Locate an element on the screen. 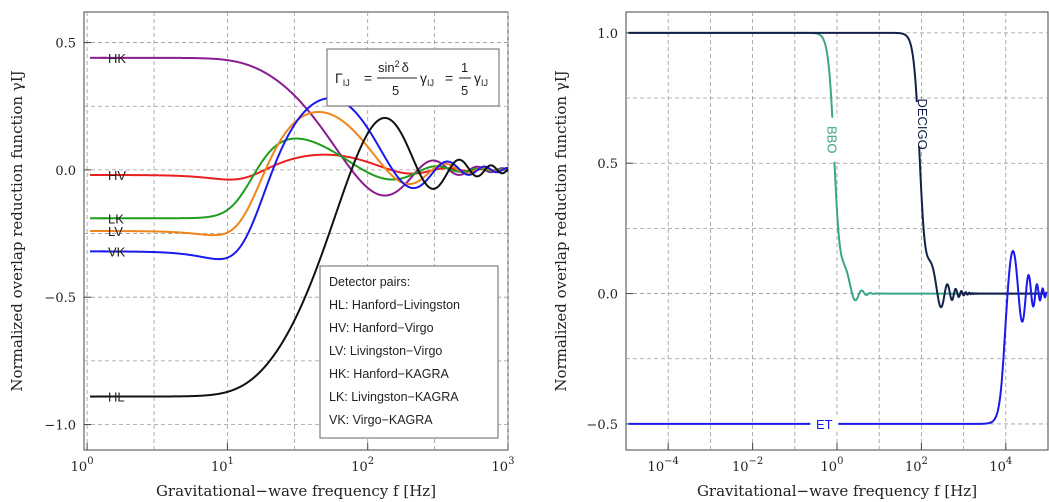 This screenshot has height=502, width=1049. series-label-lk: LK is located at coordinates (116, 218).